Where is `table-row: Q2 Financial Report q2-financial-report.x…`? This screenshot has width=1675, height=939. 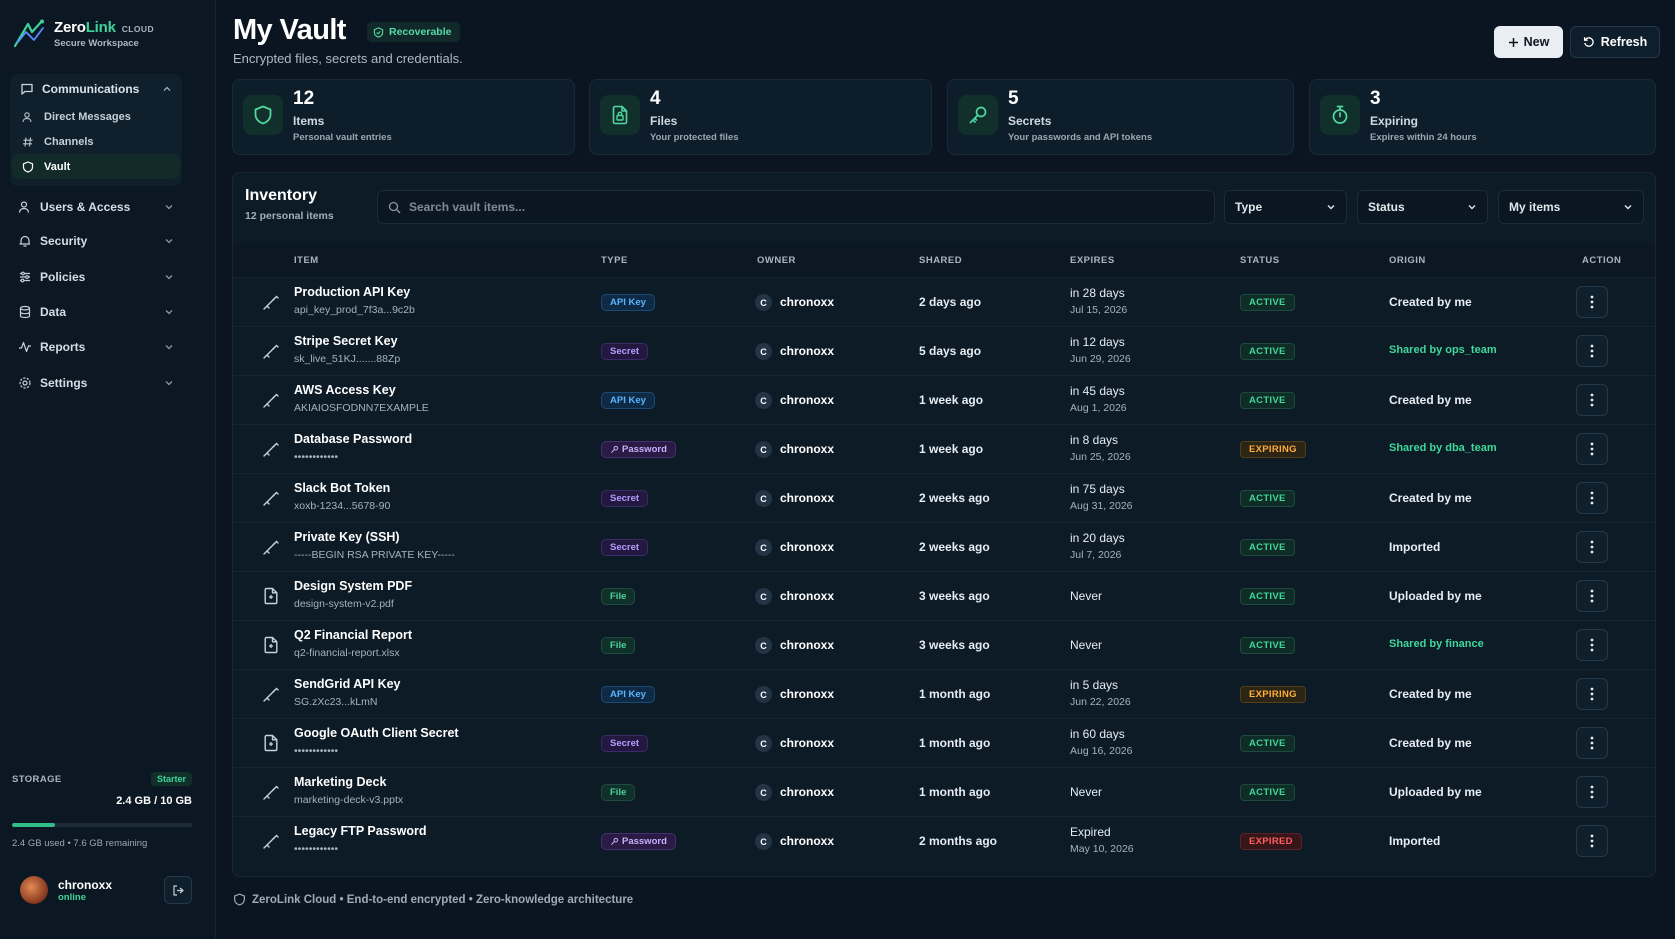 table-row: Q2 Financial Report q2-financial-report.x… is located at coordinates (944, 644).